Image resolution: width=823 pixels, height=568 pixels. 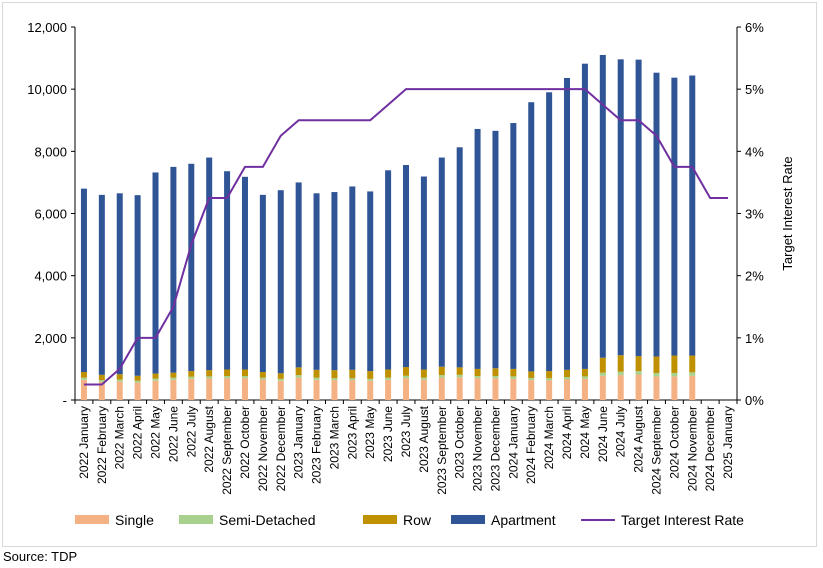 I want to click on legend-swatch-single, so click(x=92, y=519).